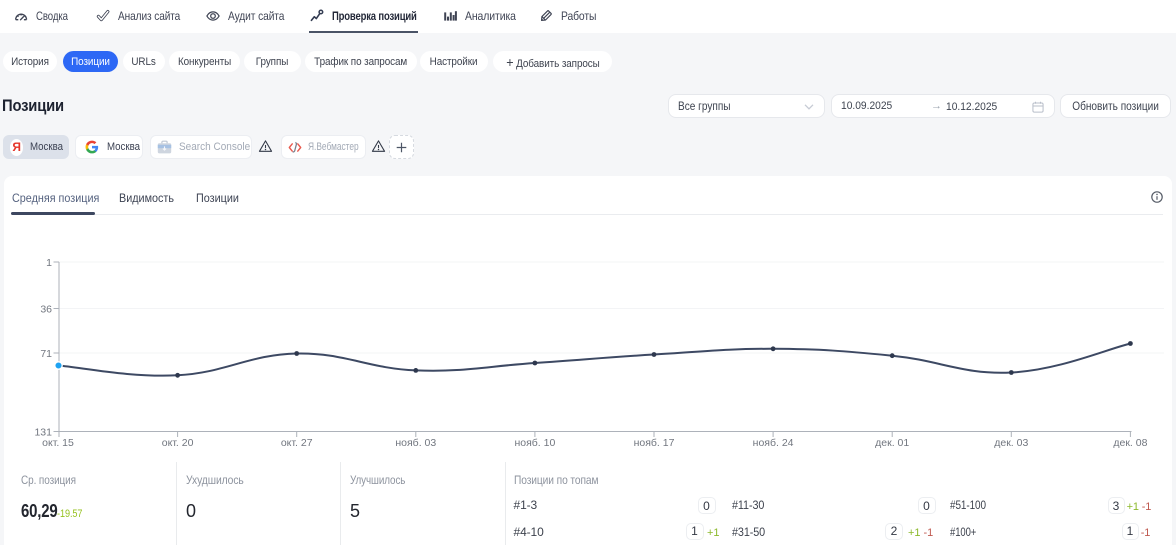 The height and width of the screenshot is (545, 1176). Describe the element at coordinates (1011, 443) in the screenshot. I see `svg-text: дек. 03` at that location.